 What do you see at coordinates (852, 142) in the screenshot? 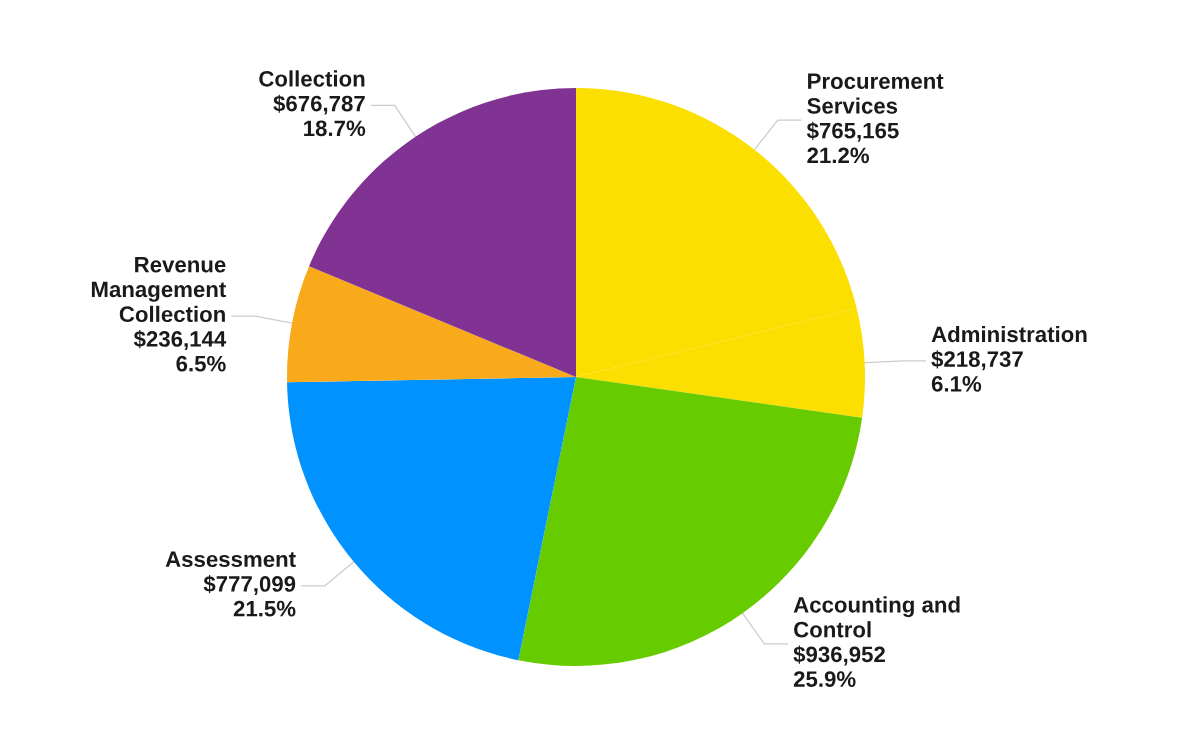
I see `data-label: $765,165 21.2%` at bounding box center [852, 142].